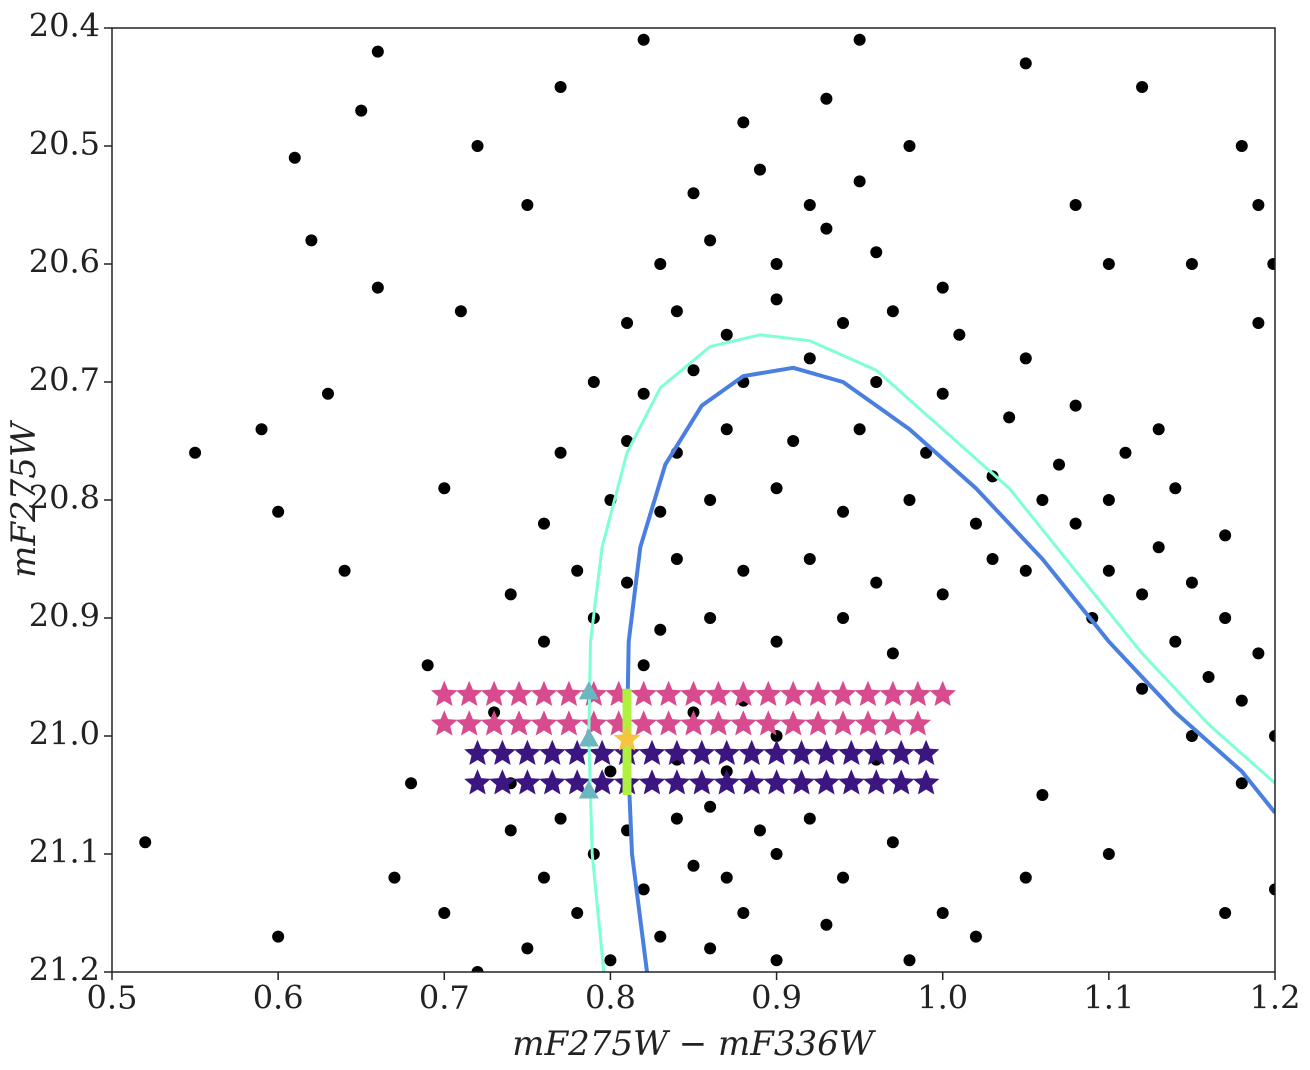  What do you see at coordinates (694, 1044) in the screenshot?
I see `x-axis-label: mF275W − mF336W` at bounding box center [694, 1044].